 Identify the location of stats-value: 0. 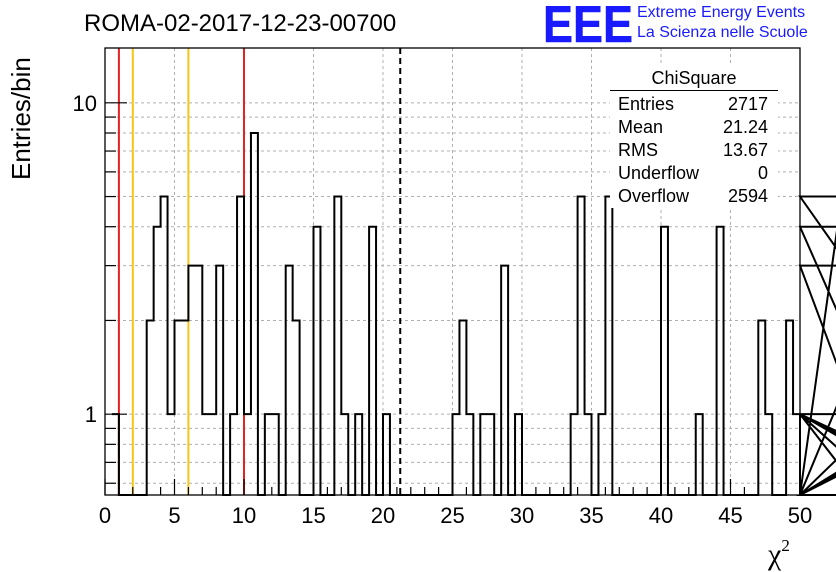
(762, 173).